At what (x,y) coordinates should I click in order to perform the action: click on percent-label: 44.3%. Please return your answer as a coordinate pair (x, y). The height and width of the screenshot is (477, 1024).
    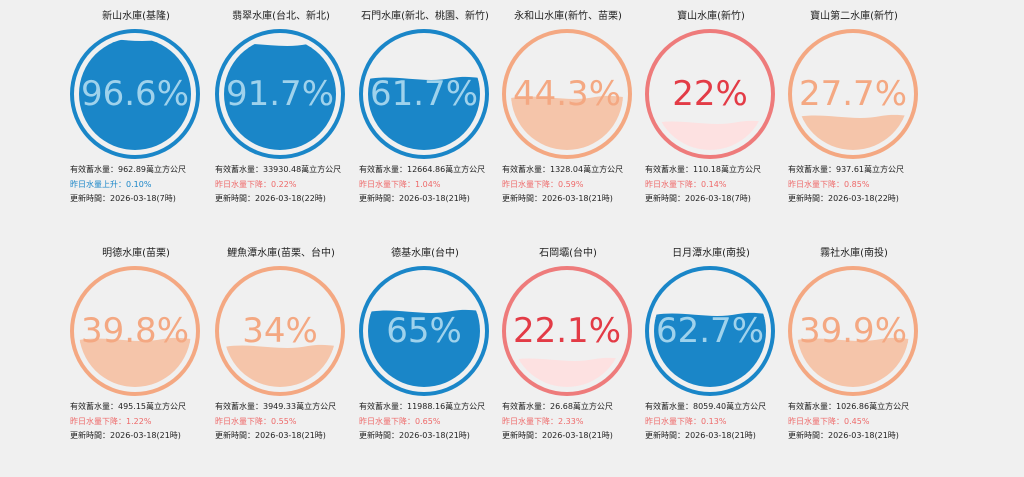
    Looking at the image, I should click on (566, 94).